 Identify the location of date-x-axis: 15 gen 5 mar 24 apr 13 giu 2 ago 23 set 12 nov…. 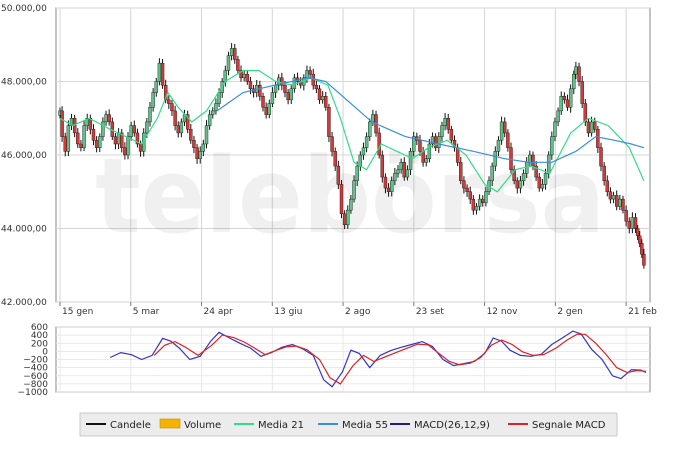
(358, 309).